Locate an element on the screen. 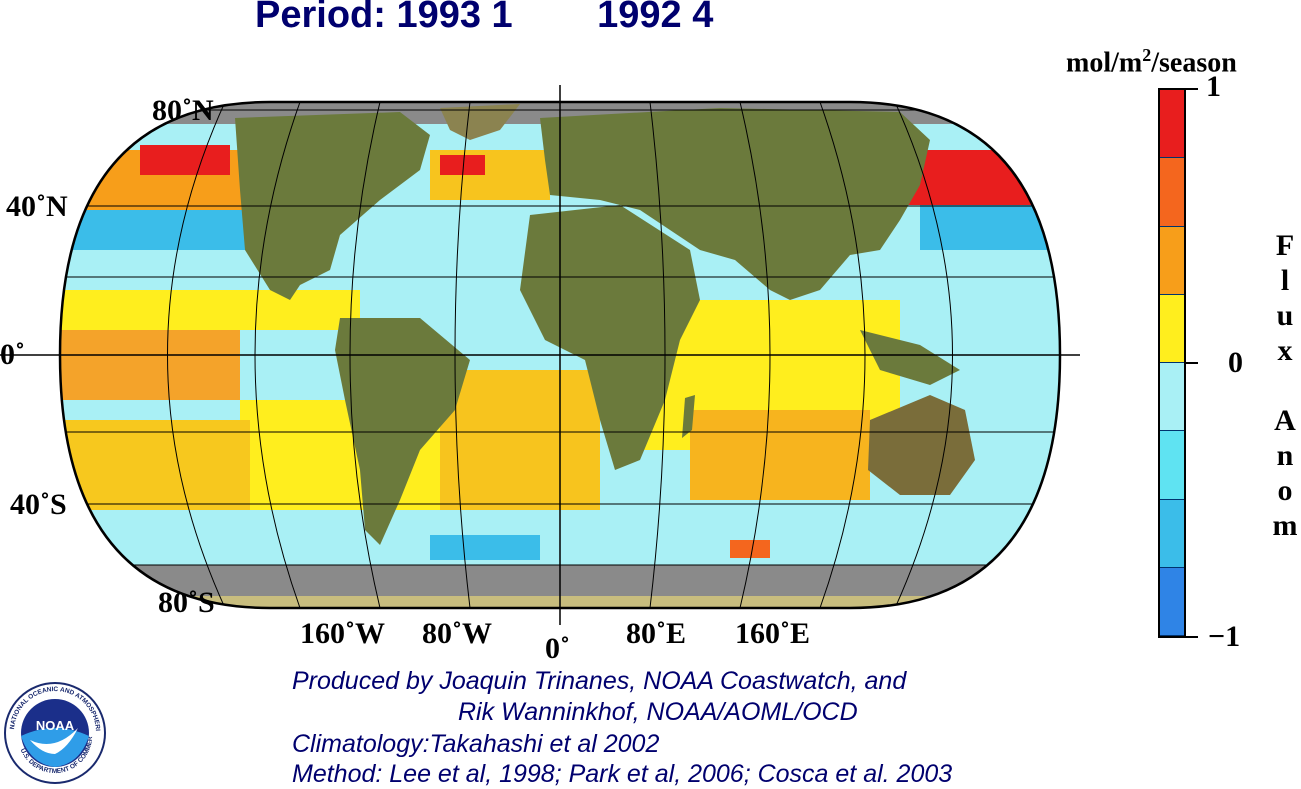  units-exponent: 2 is located at coordinates (1147, 55).